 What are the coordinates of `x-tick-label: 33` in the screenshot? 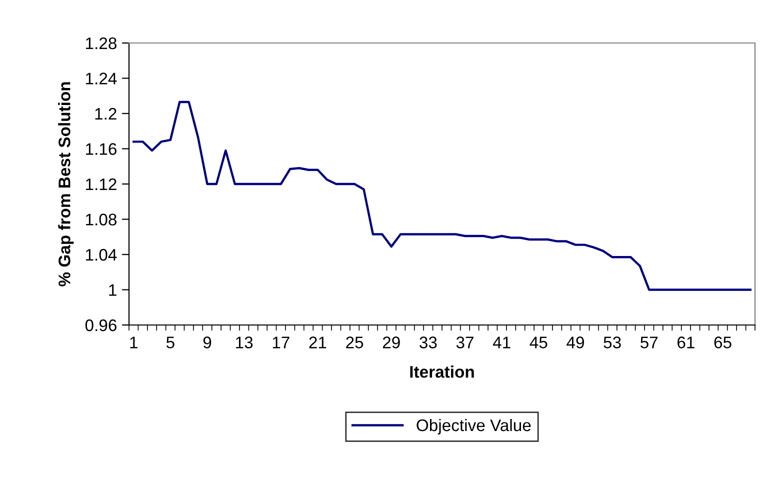 It's located at (428, 342).